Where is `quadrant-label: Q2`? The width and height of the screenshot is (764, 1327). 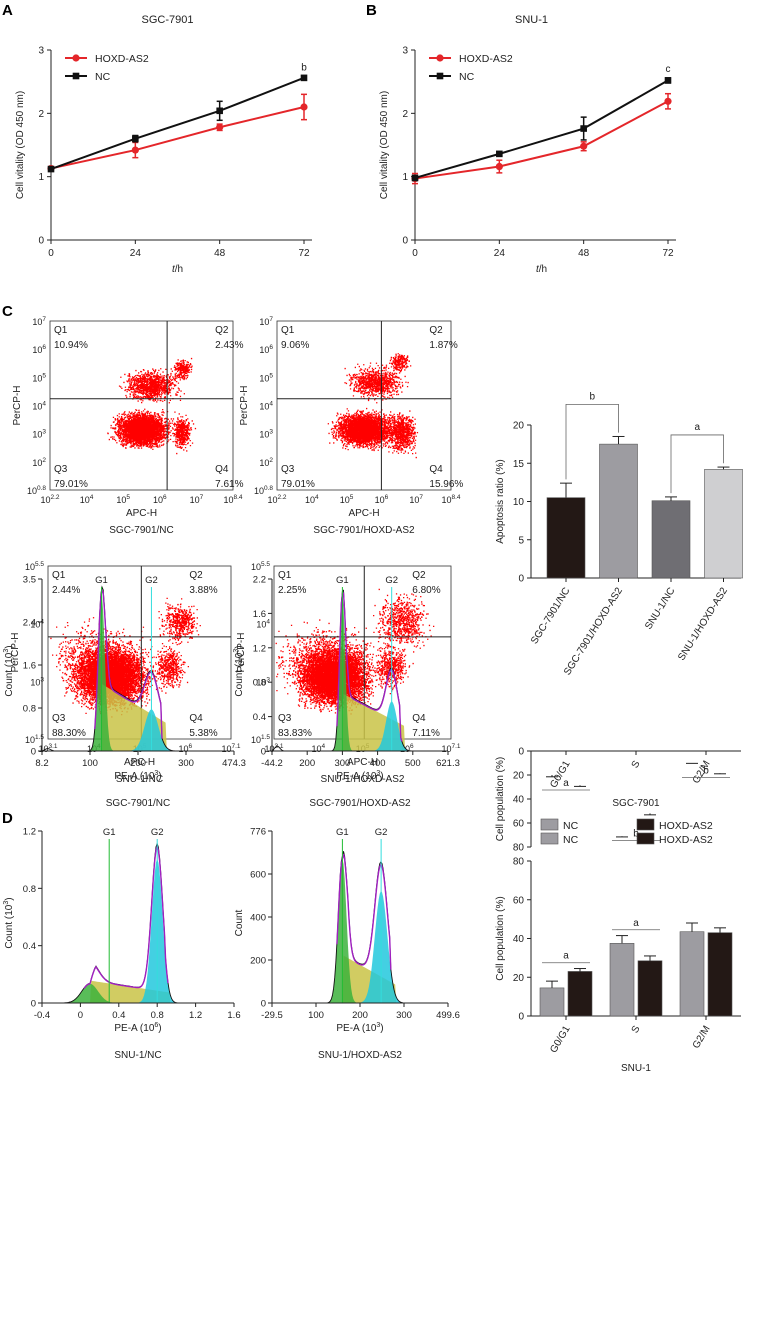 quadrant-label: Q2 is located at coordinates (436, 330).